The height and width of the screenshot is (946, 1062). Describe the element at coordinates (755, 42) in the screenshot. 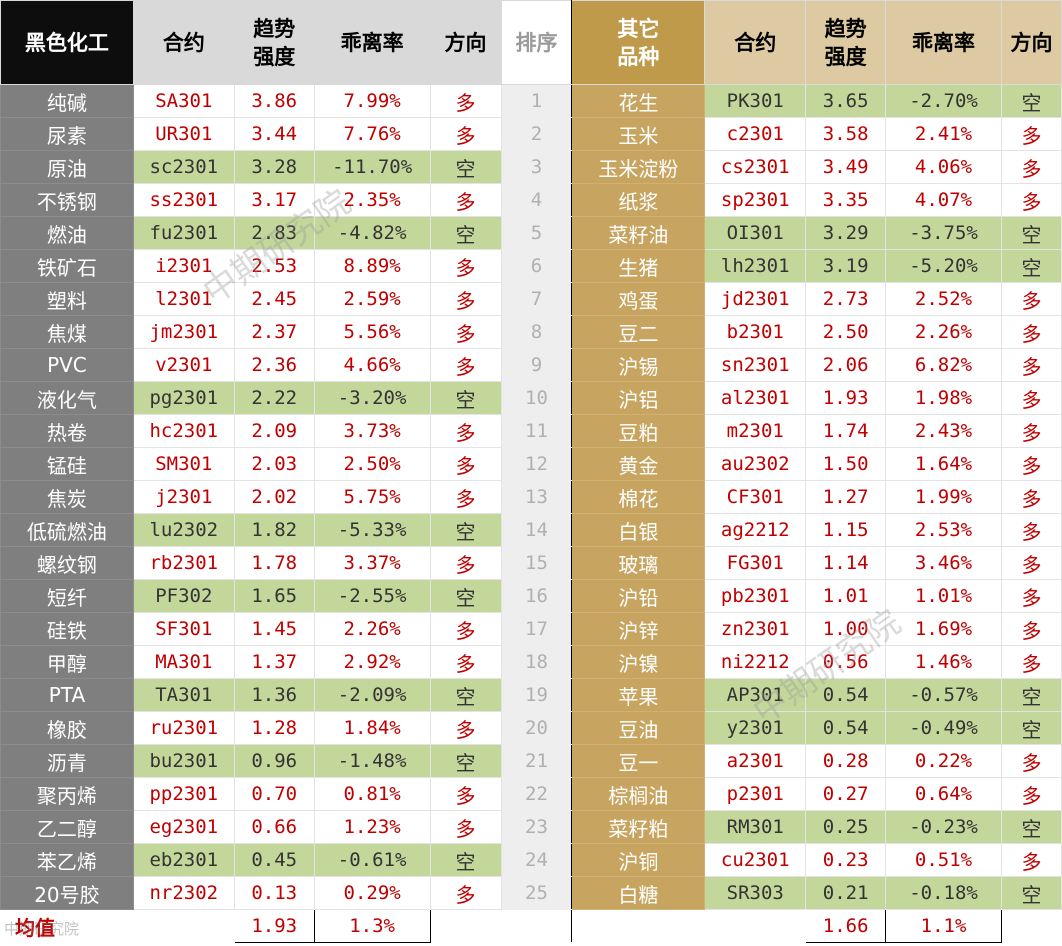

I see `header-contract-right: 合约` at that location.